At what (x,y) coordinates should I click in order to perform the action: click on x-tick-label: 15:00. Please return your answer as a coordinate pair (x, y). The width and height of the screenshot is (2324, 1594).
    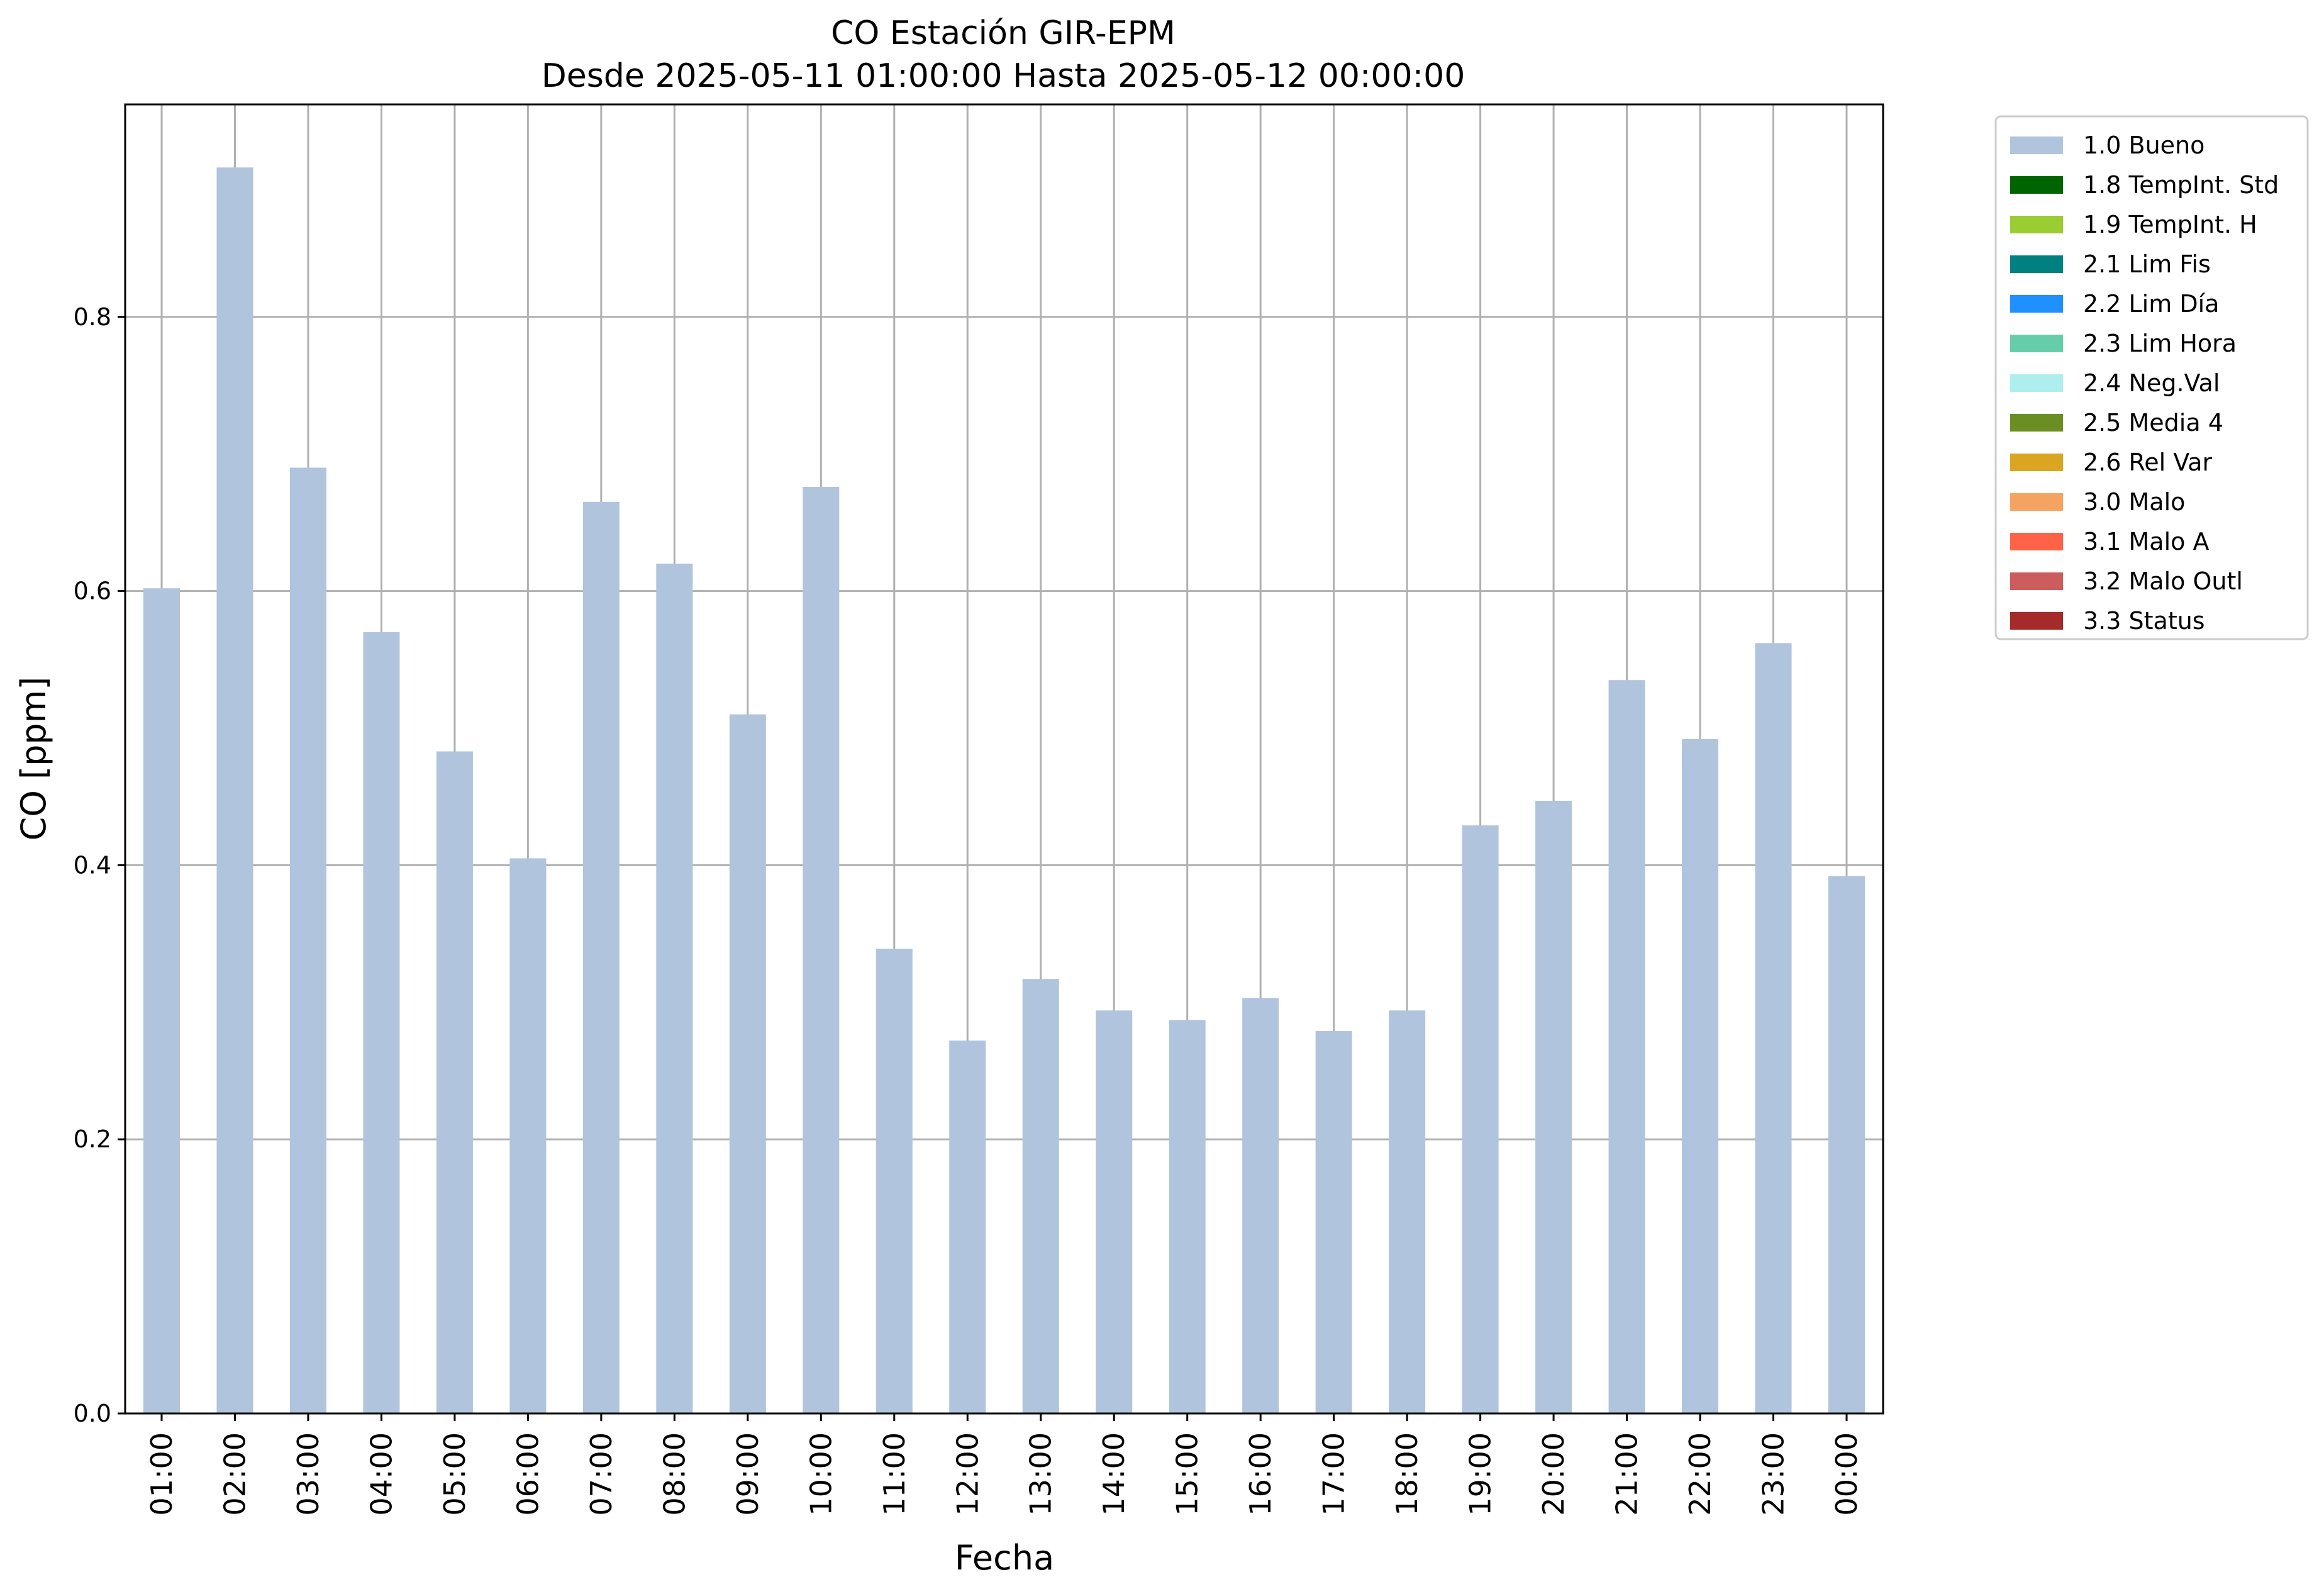
    Looking at the image, I should click on (1187, 1474).